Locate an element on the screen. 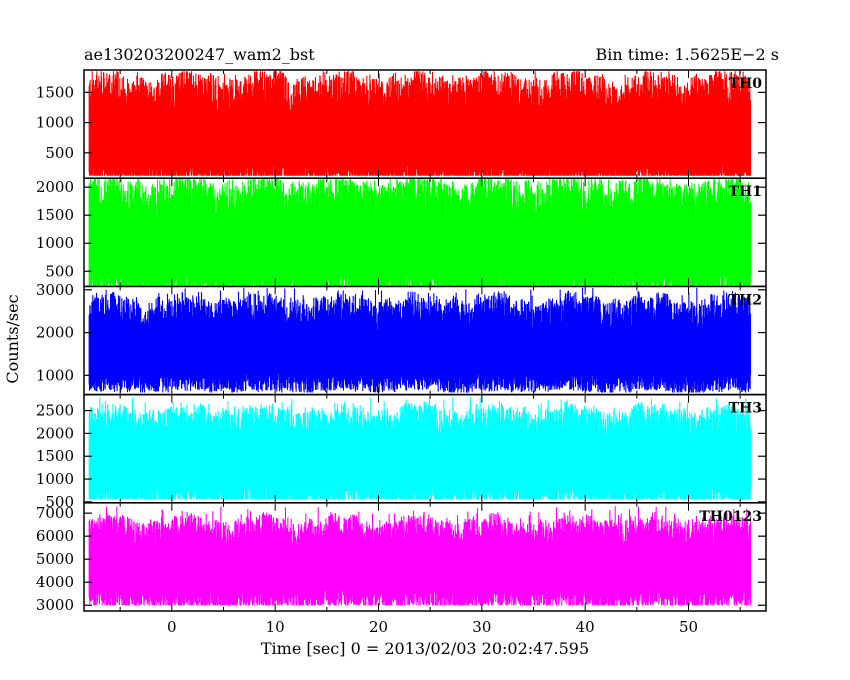 This screenshot has width=850, height=680. x-axis-label: Time [sec] 0 = 2013/02/03 20:02:47.595 is located at coordinates (425, 648).